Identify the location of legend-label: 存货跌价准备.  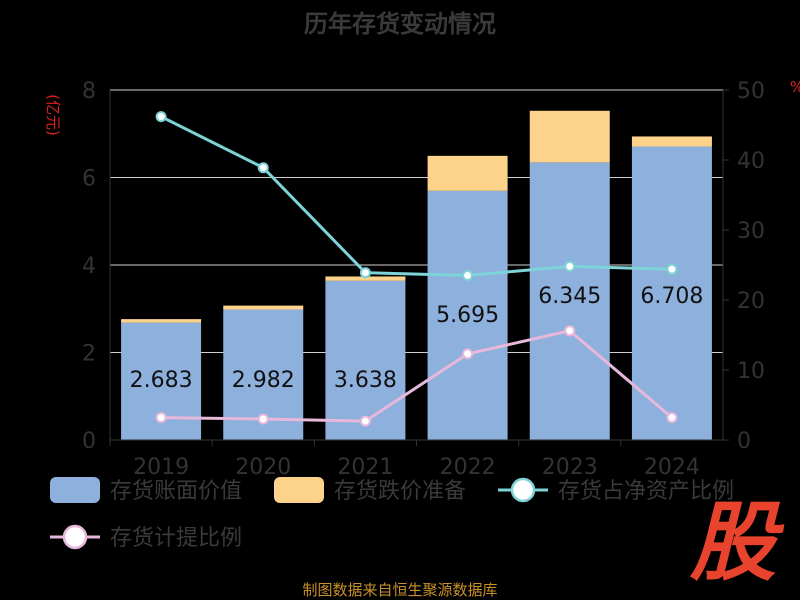
(400, 491).